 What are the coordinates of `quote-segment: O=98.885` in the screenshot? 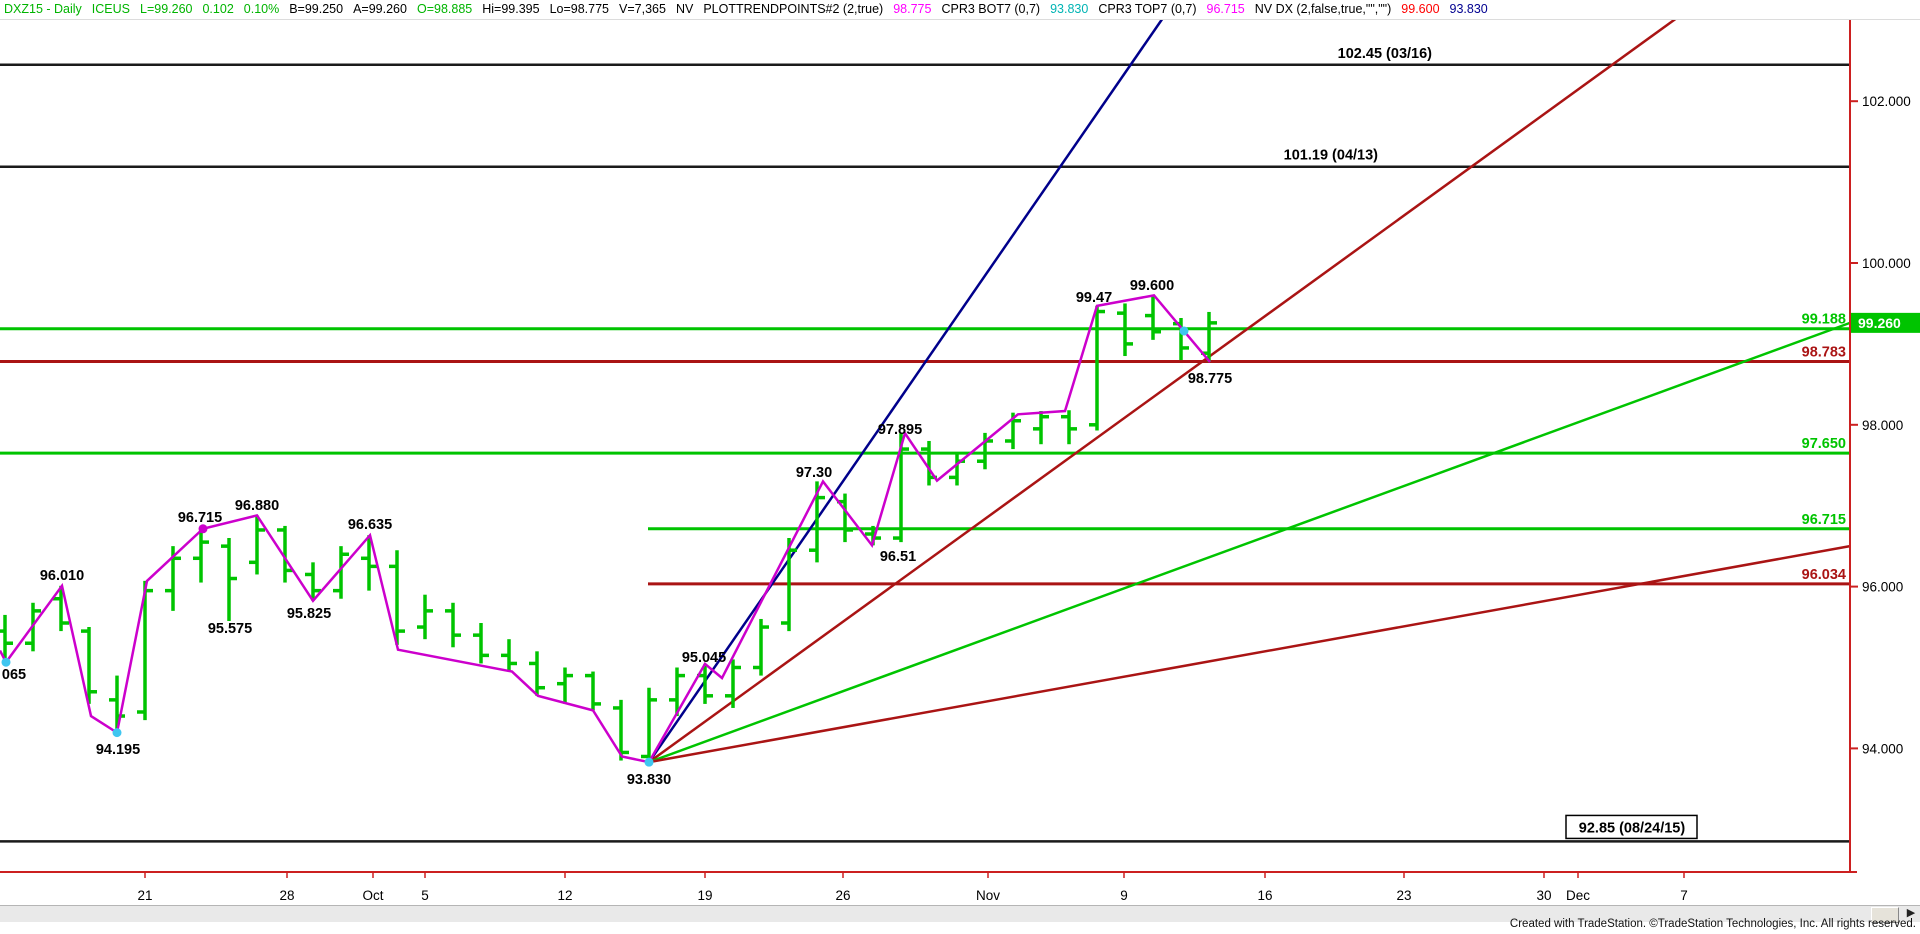 It's located at (444, 9).